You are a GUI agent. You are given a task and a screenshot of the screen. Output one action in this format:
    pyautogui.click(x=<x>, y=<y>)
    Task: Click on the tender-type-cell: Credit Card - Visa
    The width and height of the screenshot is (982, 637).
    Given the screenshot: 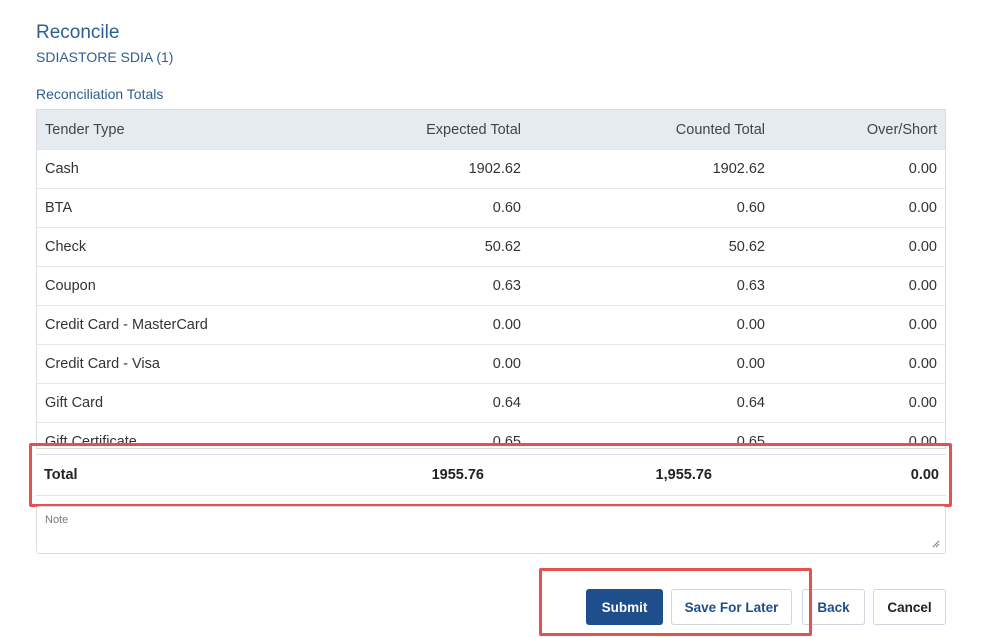 What is the action you would take?
    pyautogui.click(x=164, y=364)
    